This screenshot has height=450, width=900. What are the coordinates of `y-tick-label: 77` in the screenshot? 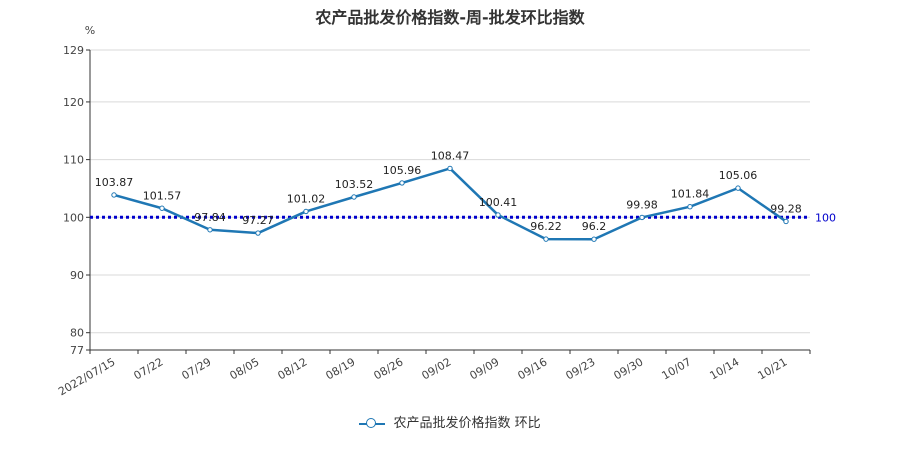 It's located at (77, 350).